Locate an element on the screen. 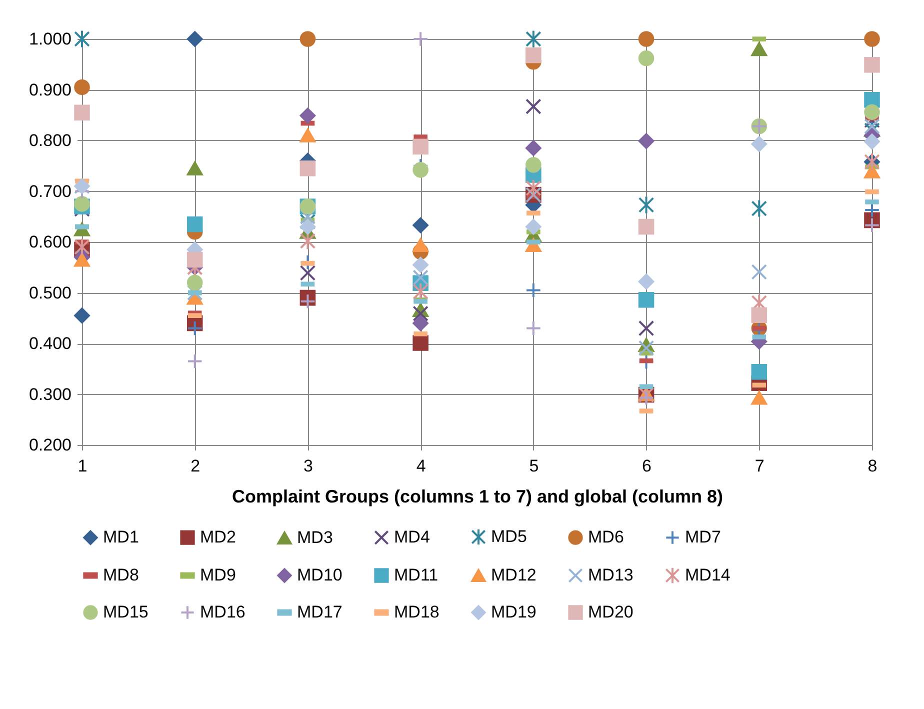 This screenshot has width=924, height=709. y-tick-label: 0.400 is located at coordinates (50, 343).